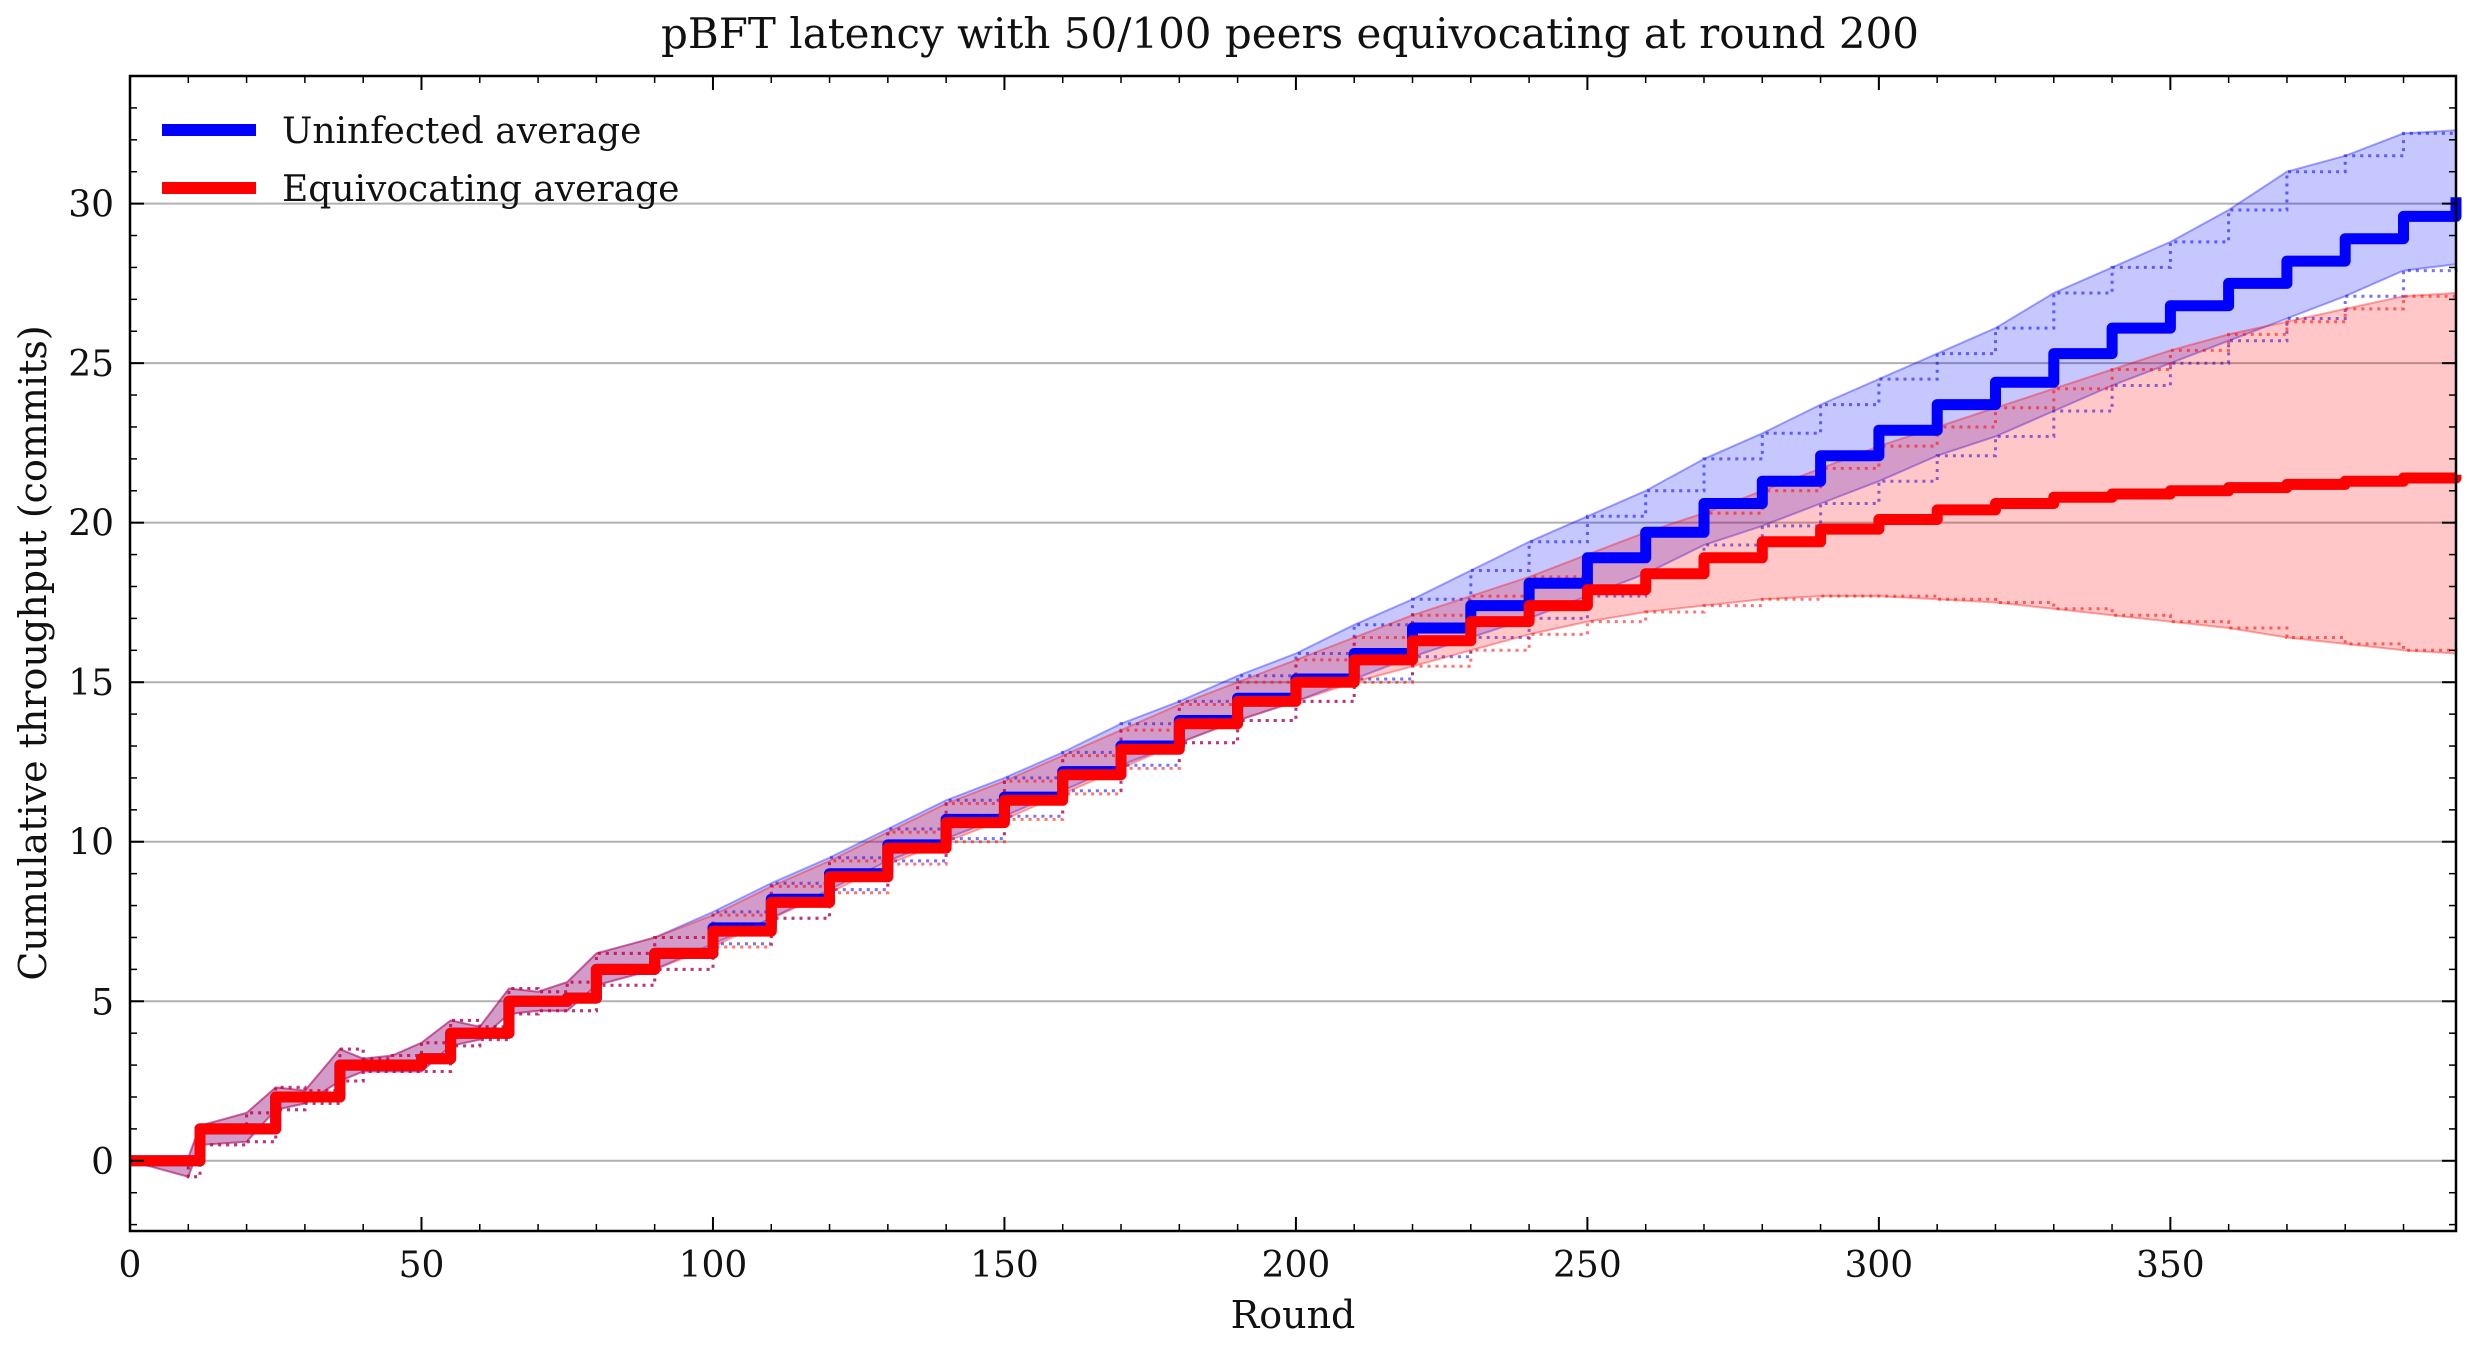  Describe the element at coordinates (91, 843) in the screenshot. I see `y-tick-label: 10` at that location.